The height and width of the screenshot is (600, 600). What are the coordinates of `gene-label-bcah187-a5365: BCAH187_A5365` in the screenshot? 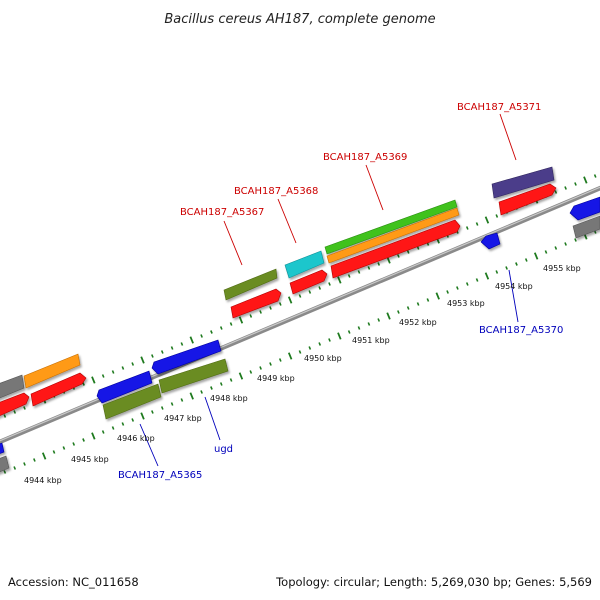 It's located at (160, 475).